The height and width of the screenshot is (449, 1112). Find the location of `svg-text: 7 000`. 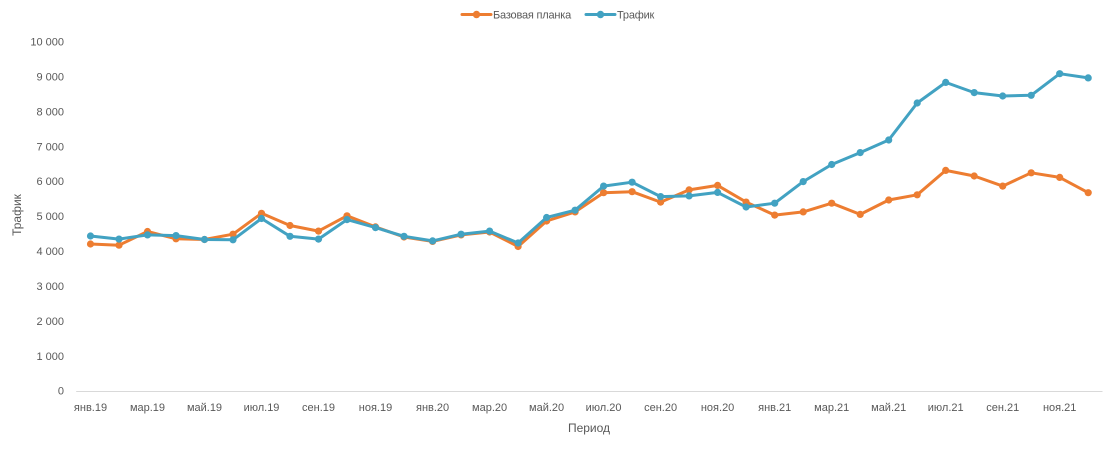

svg-text: 7 000 is located at coordinates (50, 147).